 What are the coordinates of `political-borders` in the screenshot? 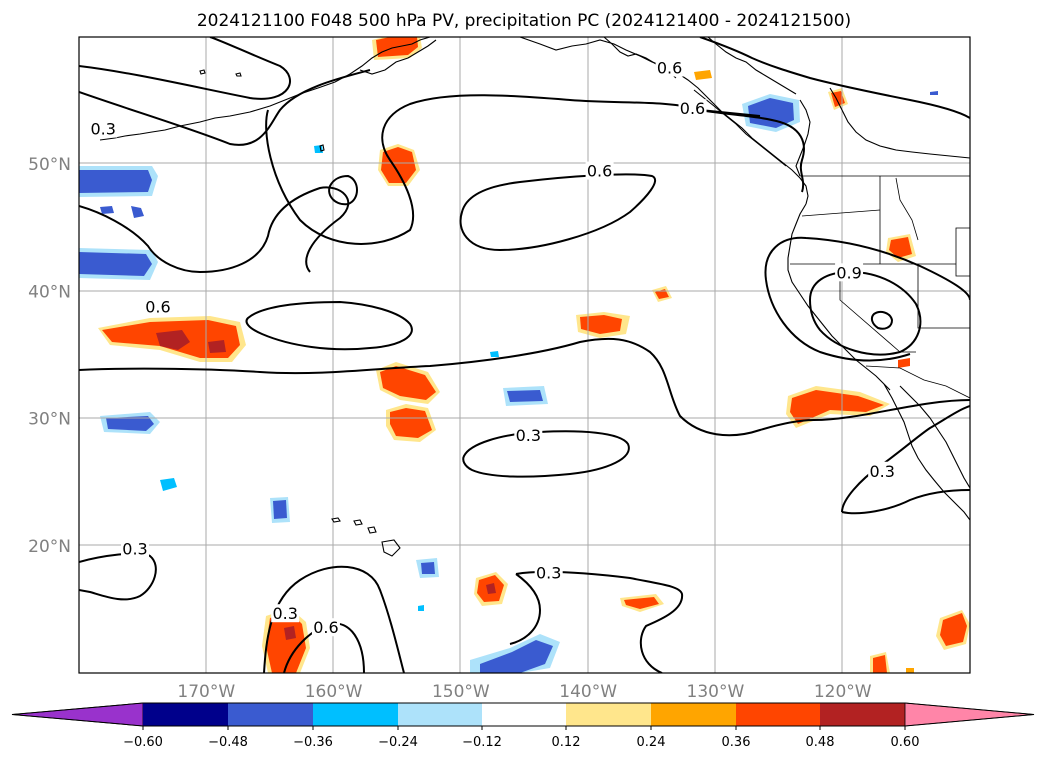 It's located at (880, 287).